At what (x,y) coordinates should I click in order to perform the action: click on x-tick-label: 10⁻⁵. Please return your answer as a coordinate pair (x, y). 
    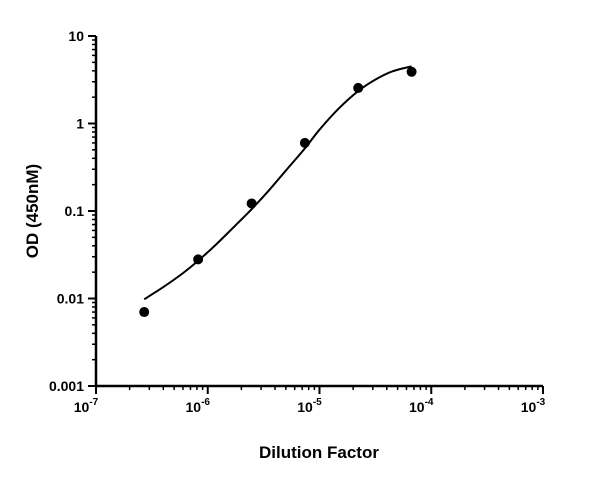
    Looking at the image, I should click on (309, 406).